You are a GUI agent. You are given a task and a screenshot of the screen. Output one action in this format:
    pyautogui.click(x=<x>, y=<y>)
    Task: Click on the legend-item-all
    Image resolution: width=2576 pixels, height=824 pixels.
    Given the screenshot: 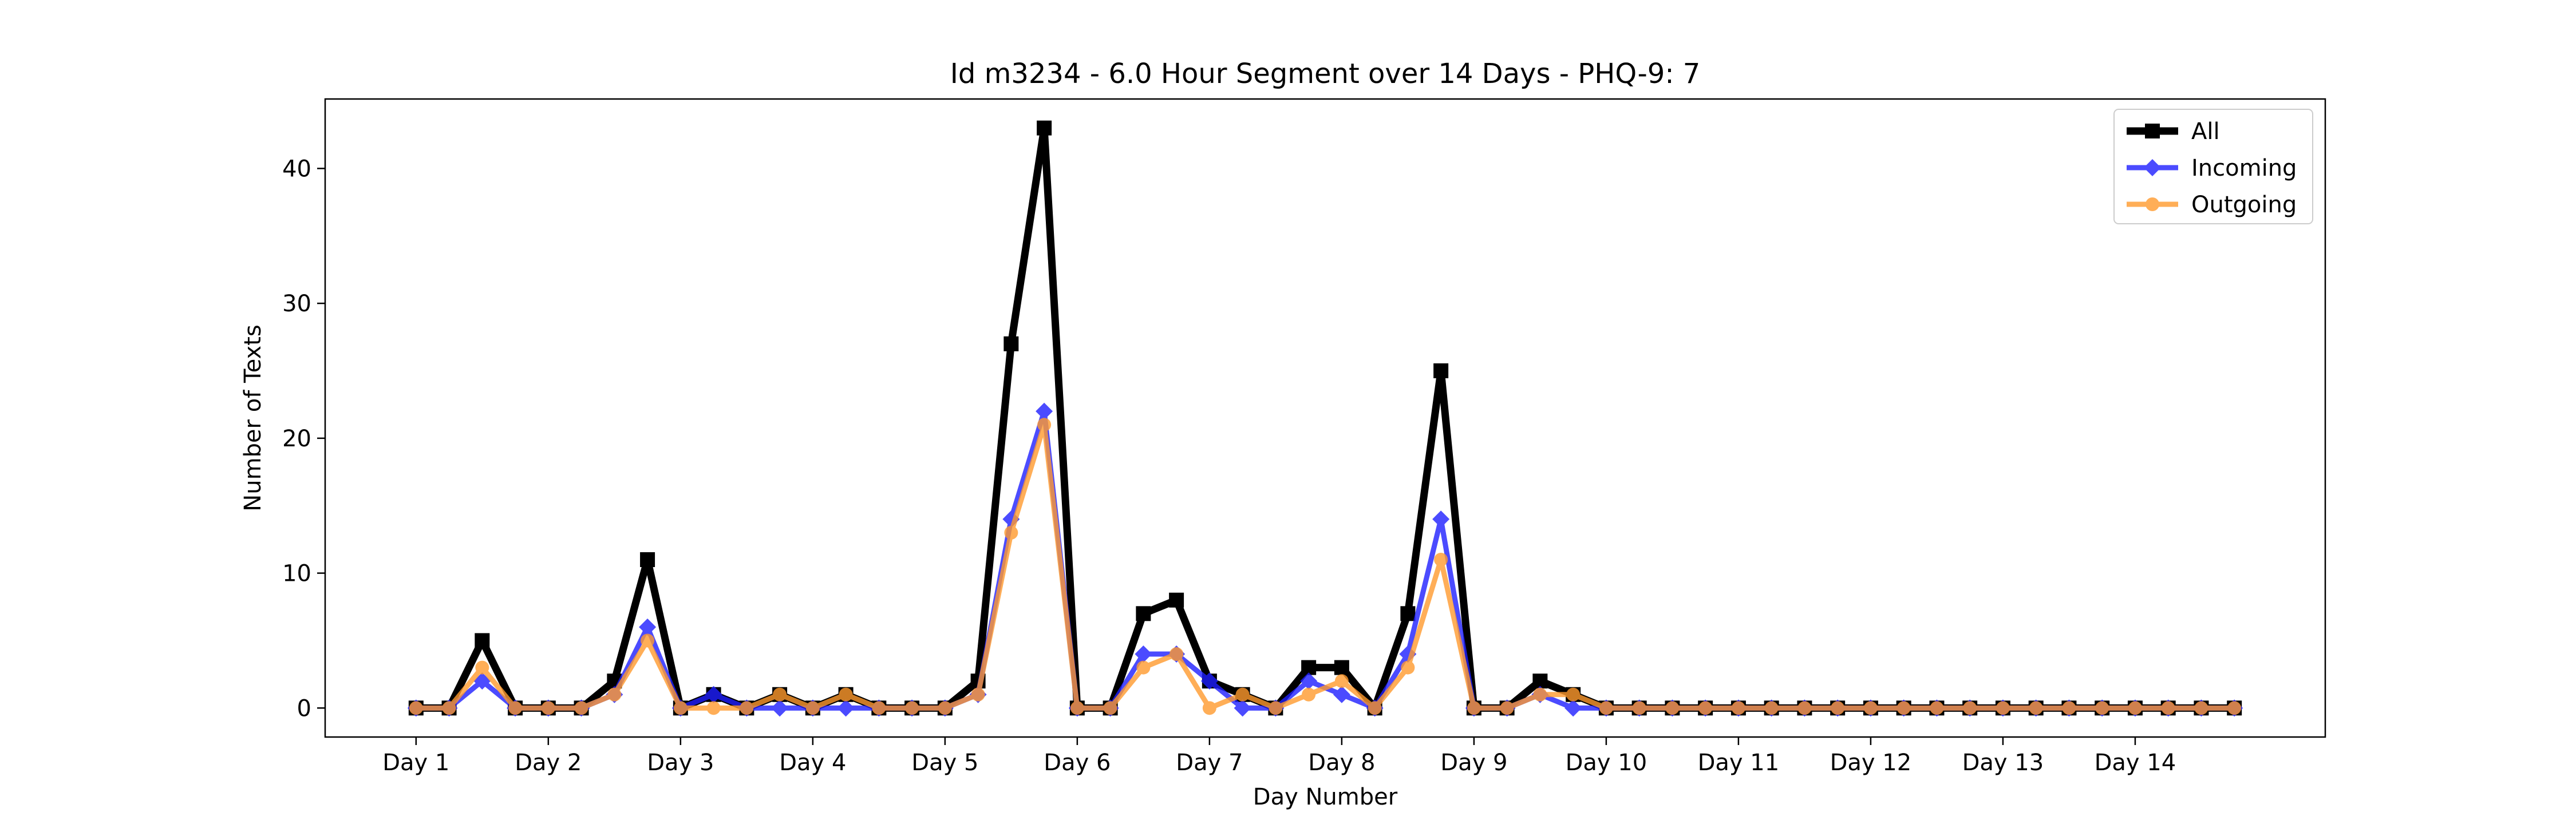 What is the action you would take?
    pyautogui.click(x=2152, y=131)
    